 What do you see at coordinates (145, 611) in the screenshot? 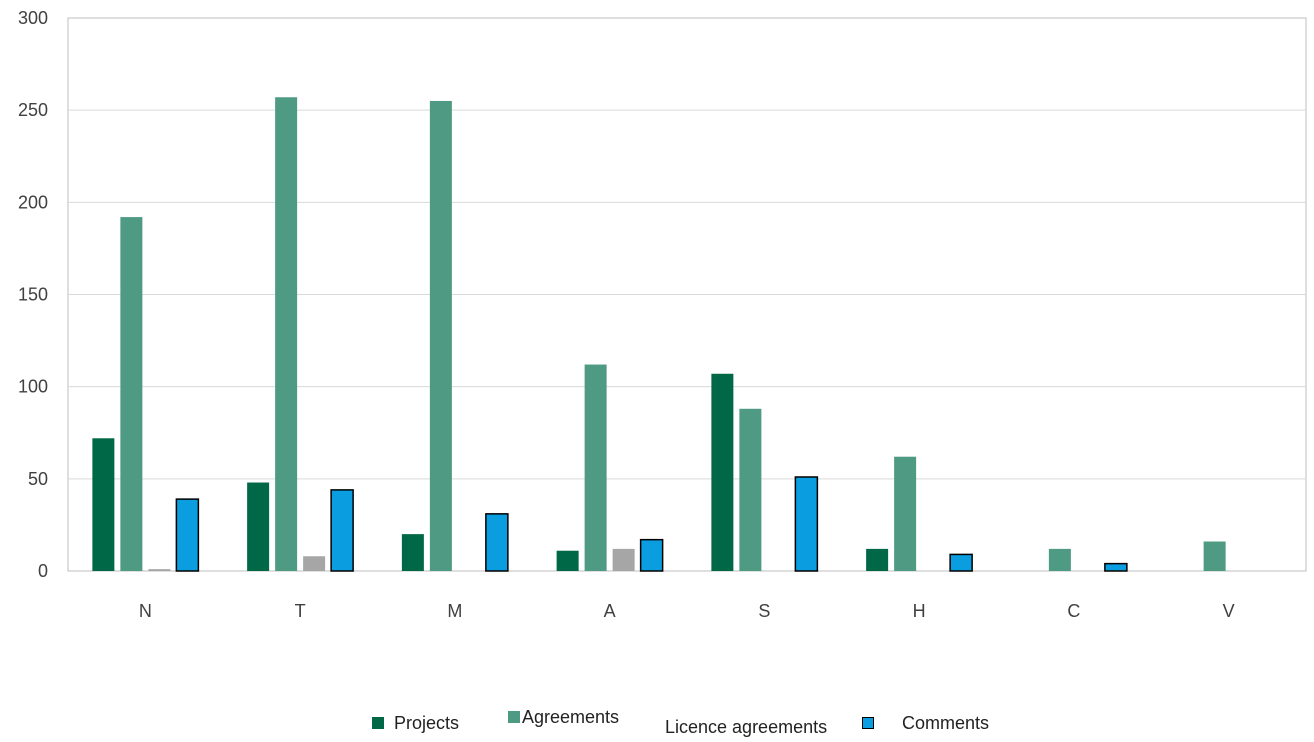
I see `x-tick-label: N` at bounding box center [145, 611].